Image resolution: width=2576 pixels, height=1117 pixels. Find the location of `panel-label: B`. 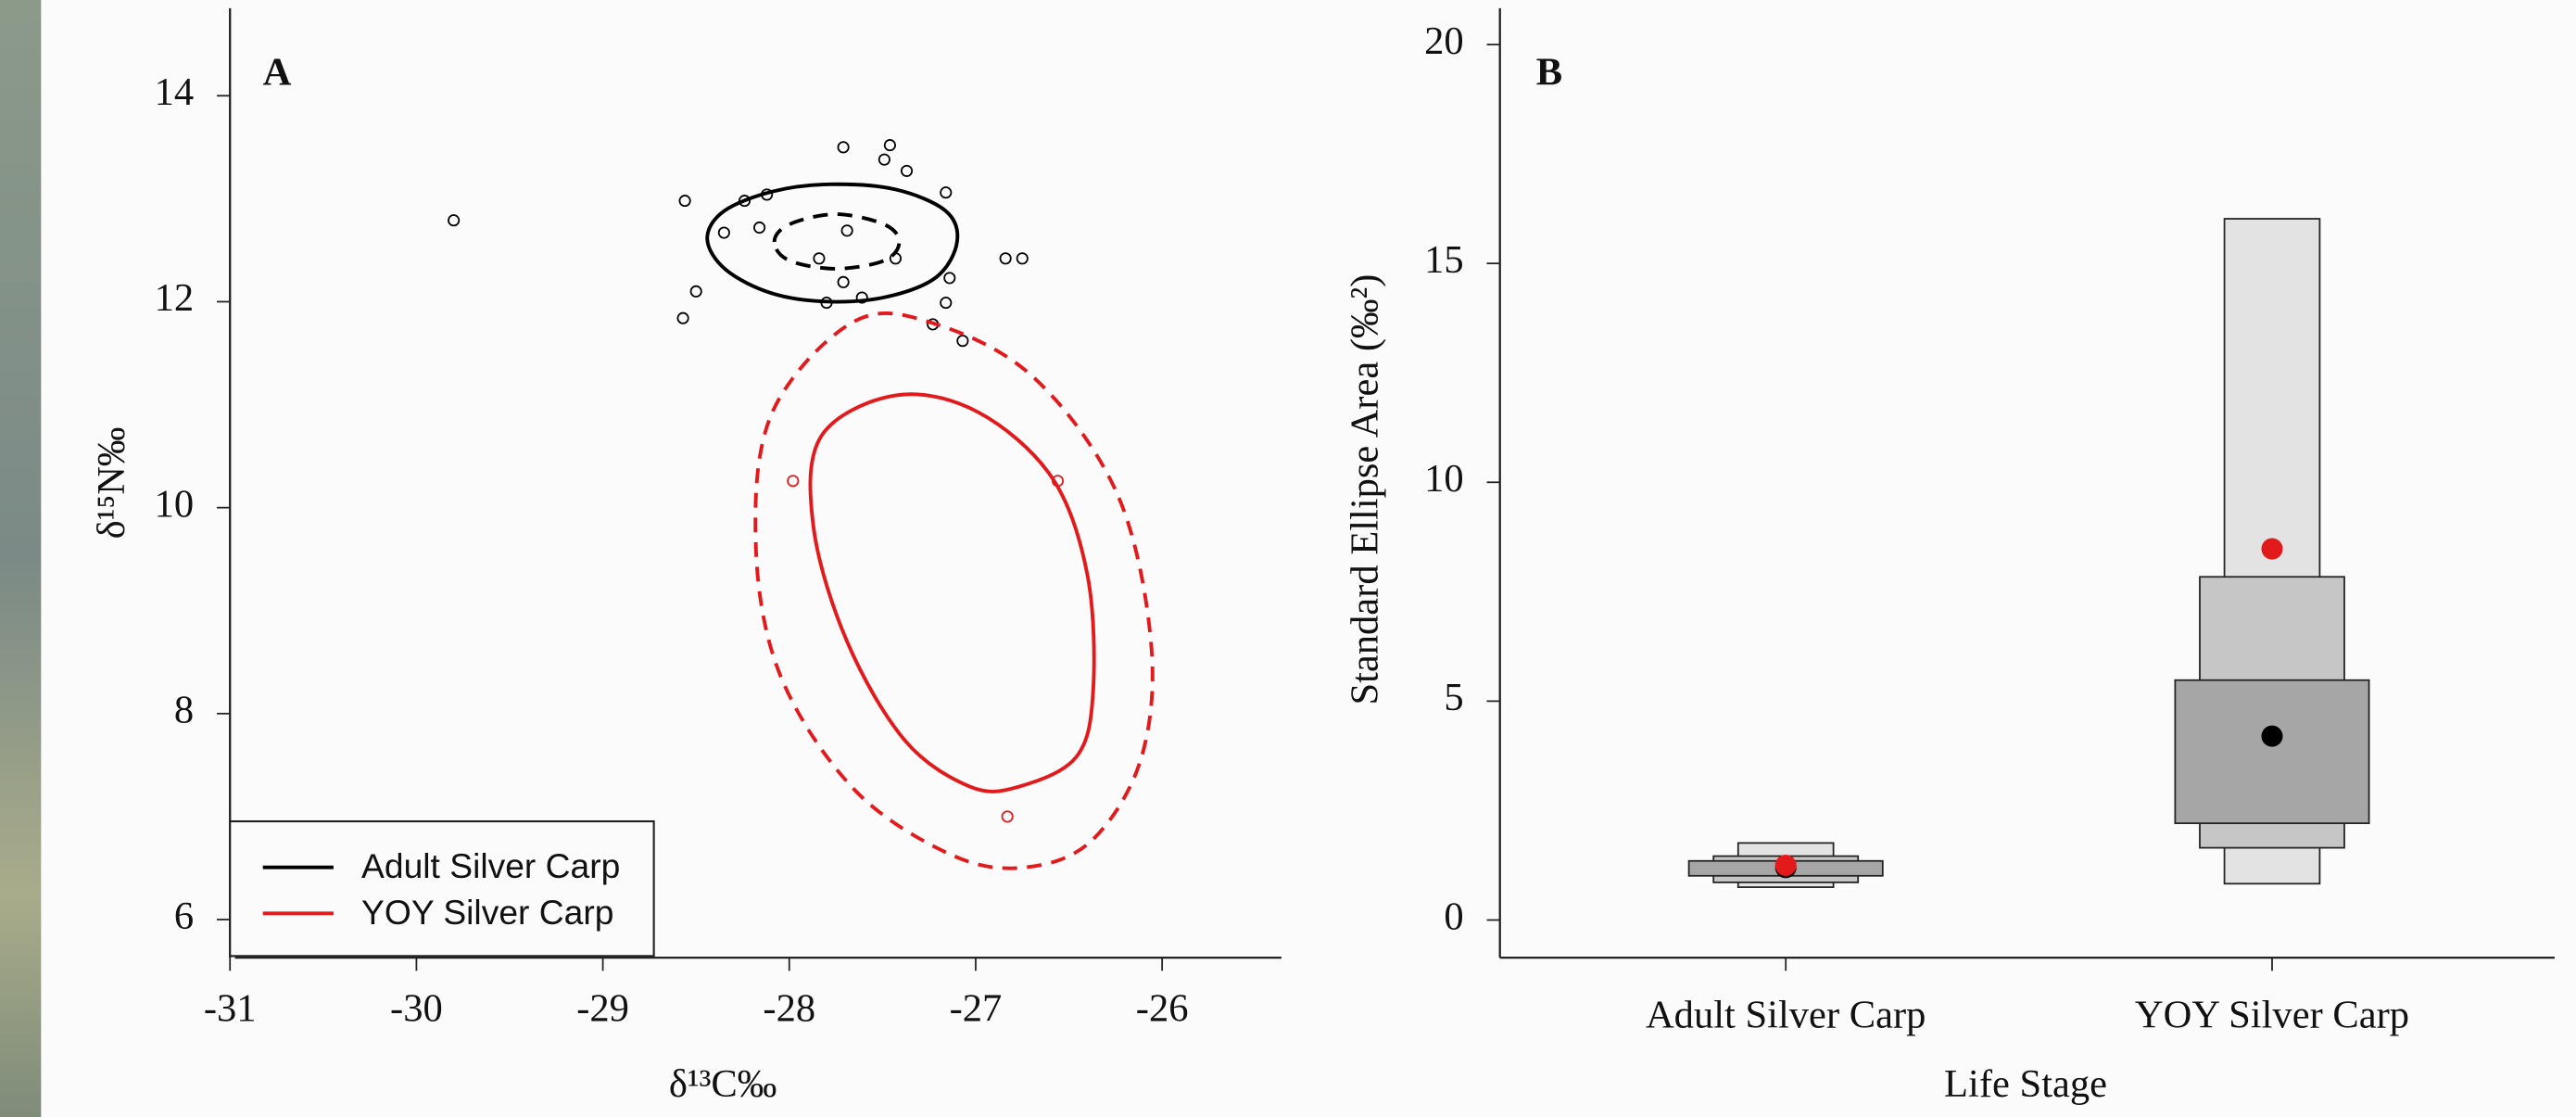

panel-label: B is located at coordinates (1549, 72).